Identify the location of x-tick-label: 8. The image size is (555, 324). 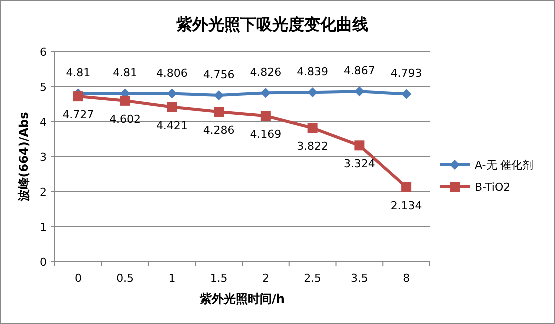
(406, 278).